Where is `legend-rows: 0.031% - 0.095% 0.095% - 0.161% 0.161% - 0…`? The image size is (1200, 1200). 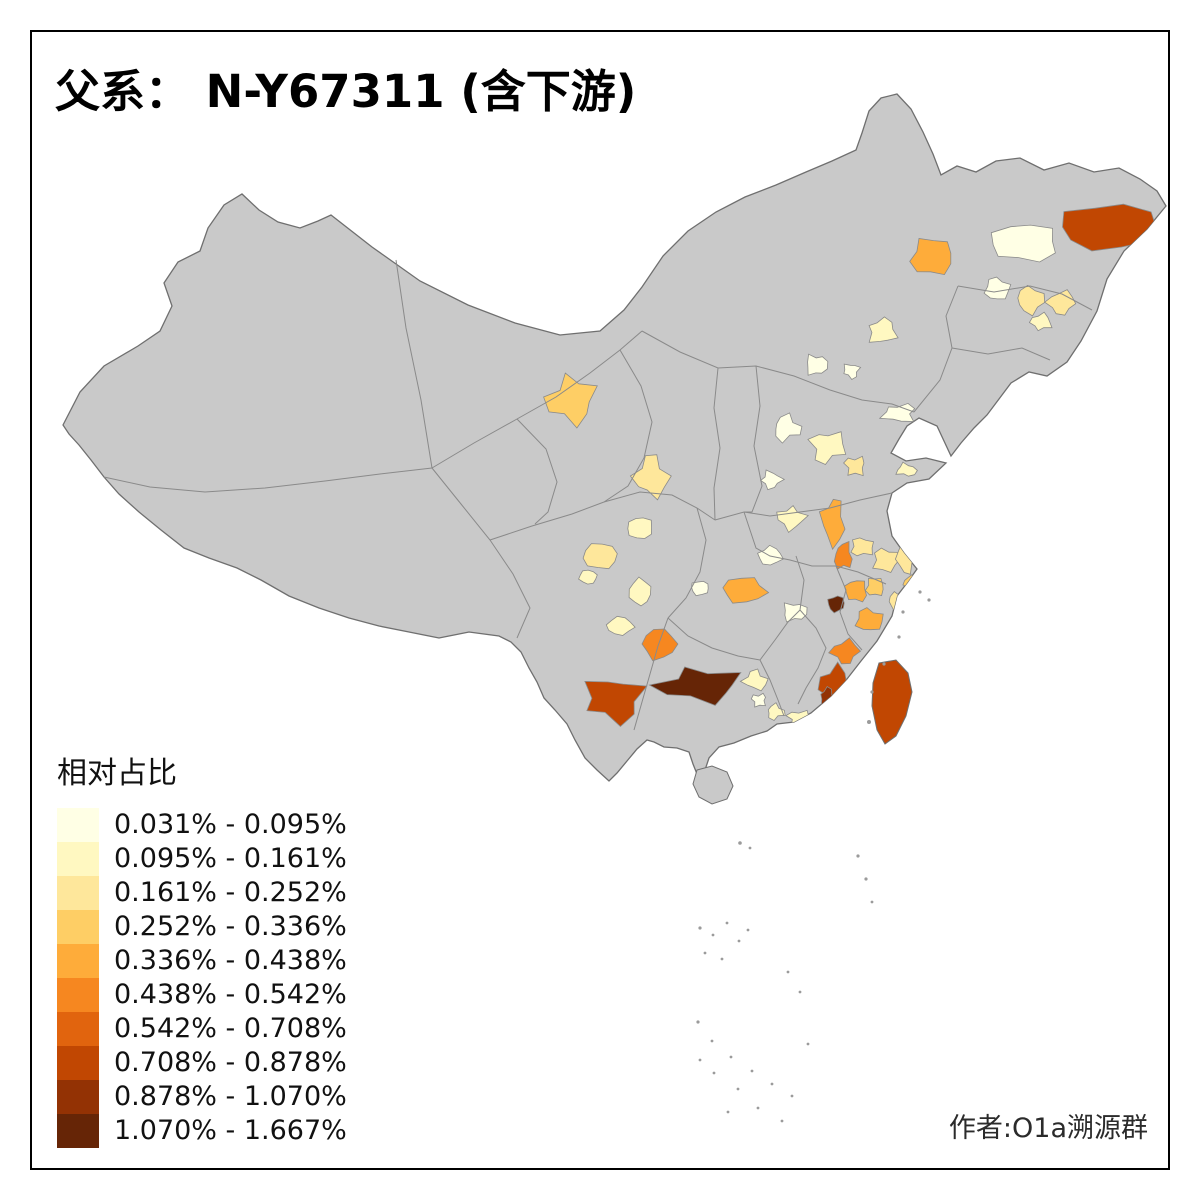 legend-rows: 0.031% - 0.095% 0.095% - 0.161% 0.161% - 0… is located at coordinates (202, 978).